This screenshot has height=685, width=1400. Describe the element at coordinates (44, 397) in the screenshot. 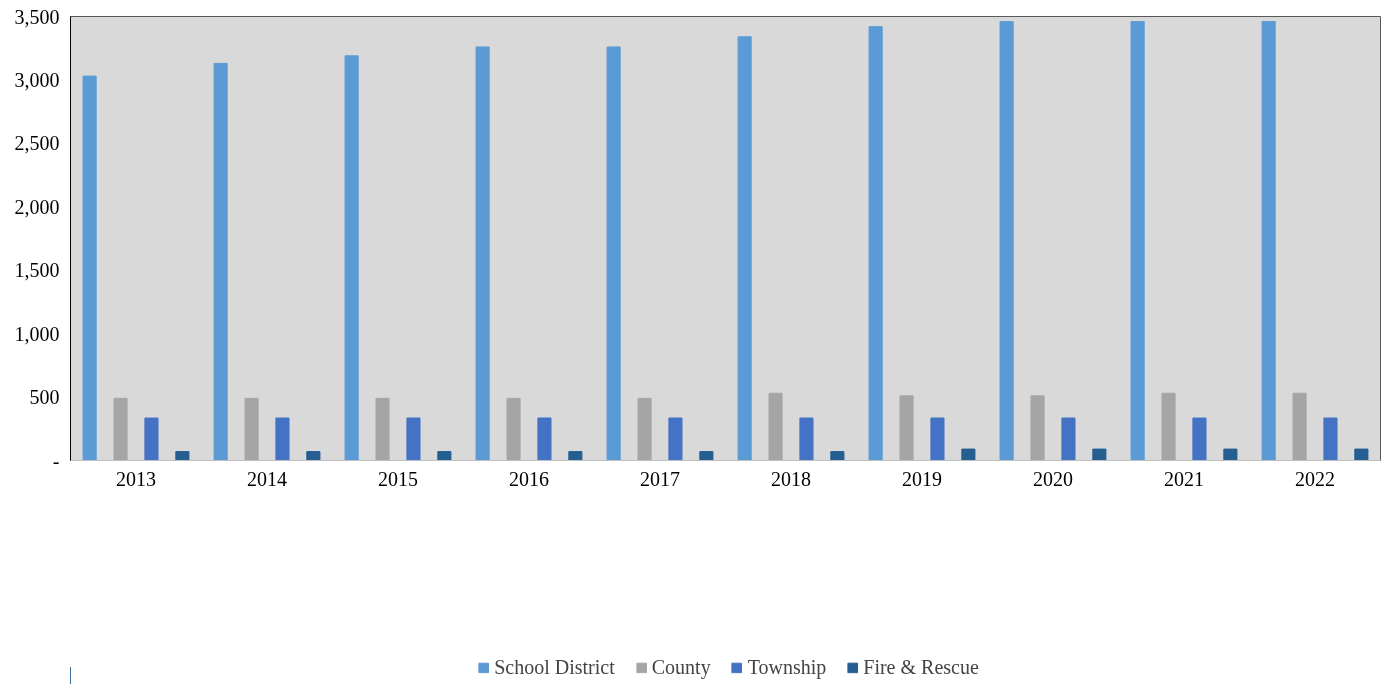

I see `y-tick-label: 500` at that location.